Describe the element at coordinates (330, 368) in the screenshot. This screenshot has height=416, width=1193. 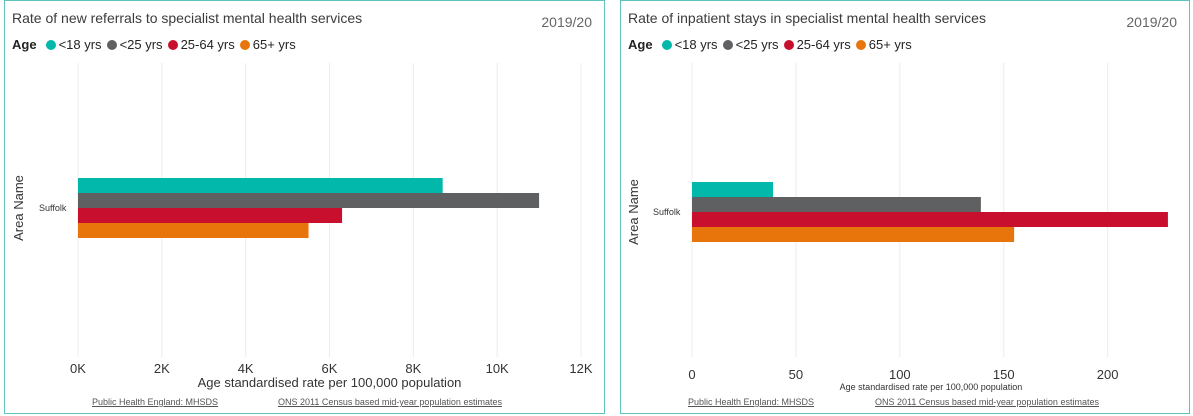
I see `x-tick-label: 6K` at that location.